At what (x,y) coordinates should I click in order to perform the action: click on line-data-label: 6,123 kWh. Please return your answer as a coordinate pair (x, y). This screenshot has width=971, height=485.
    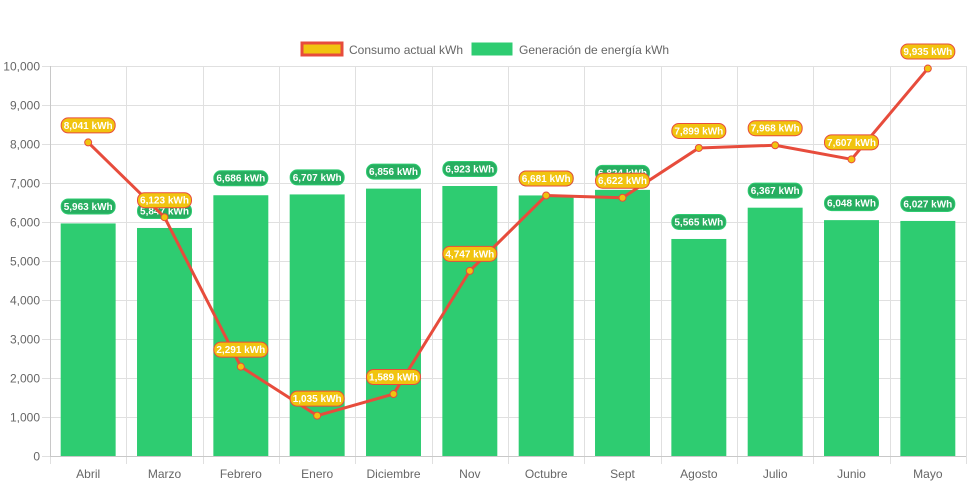
    Looking at the image, I should click on (164, 200).